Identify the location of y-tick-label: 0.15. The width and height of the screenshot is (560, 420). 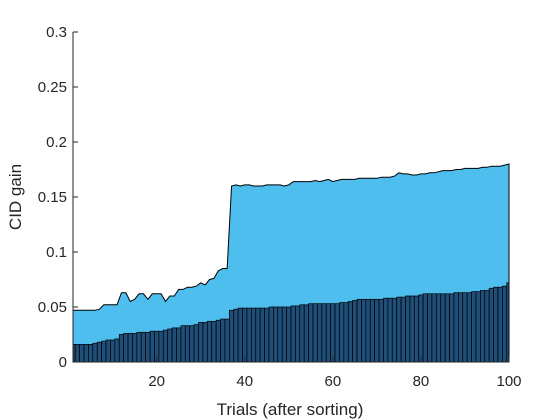
(52, 197).